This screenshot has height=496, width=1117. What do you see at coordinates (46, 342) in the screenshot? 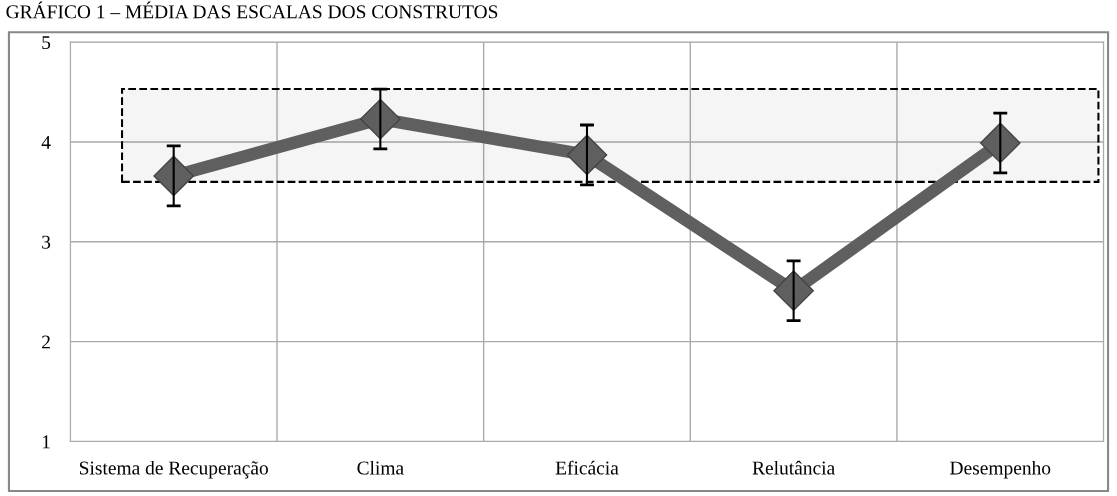
I see `y-tick-label: 2` at bounding box center [46, 342].